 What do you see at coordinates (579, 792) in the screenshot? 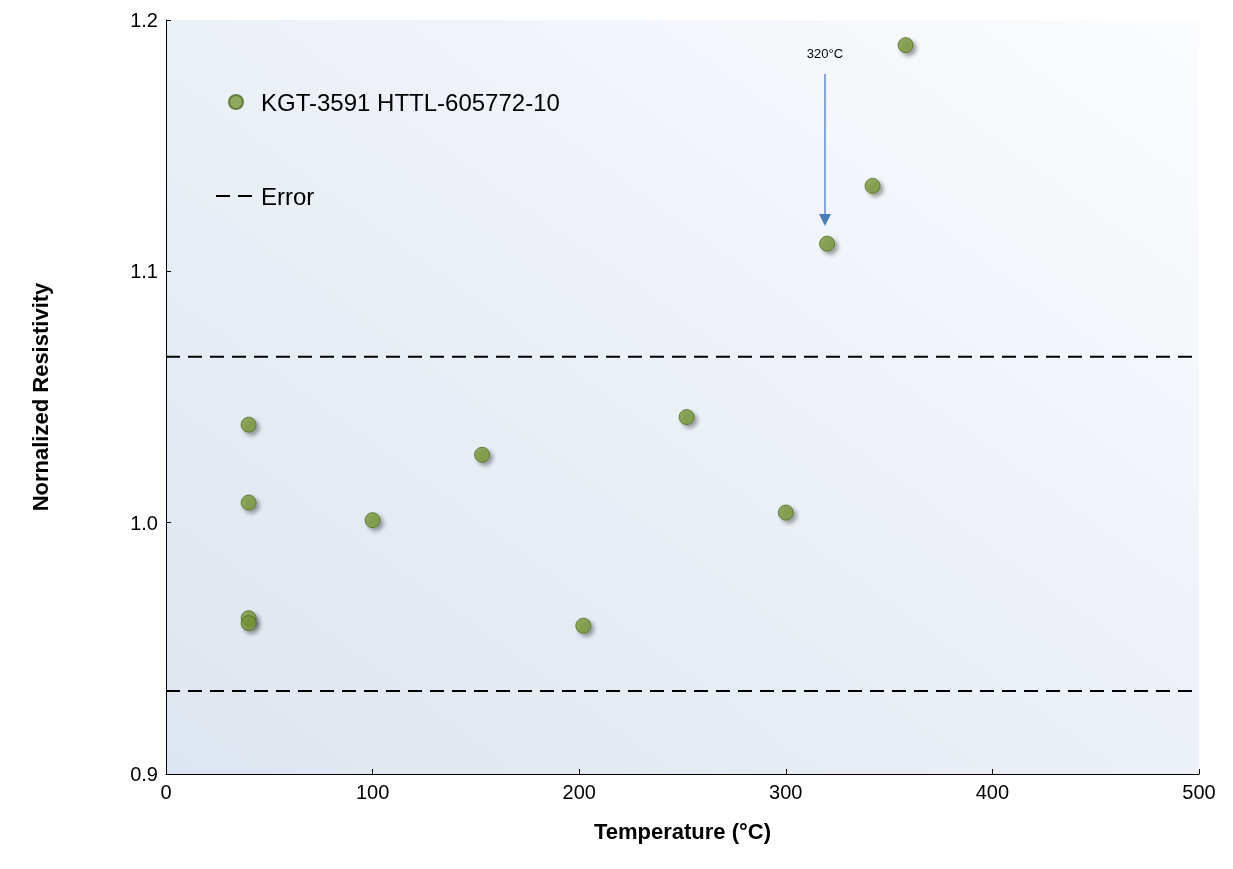
I see `x-tick-label: 200` at bounding box center [579, 792].